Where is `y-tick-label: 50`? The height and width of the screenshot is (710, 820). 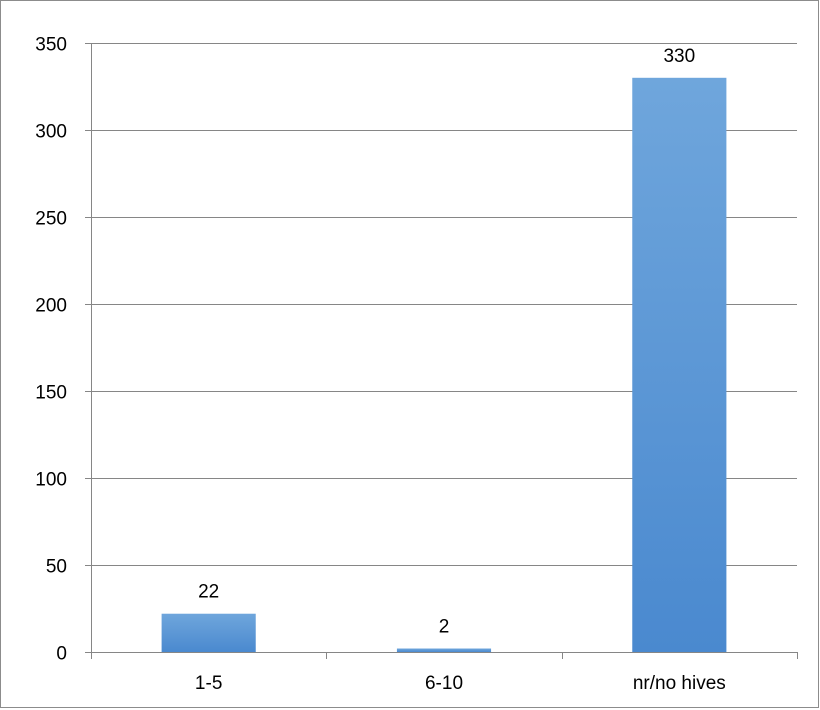
y-tick-label: 50 is located at coordinates (56, 567).